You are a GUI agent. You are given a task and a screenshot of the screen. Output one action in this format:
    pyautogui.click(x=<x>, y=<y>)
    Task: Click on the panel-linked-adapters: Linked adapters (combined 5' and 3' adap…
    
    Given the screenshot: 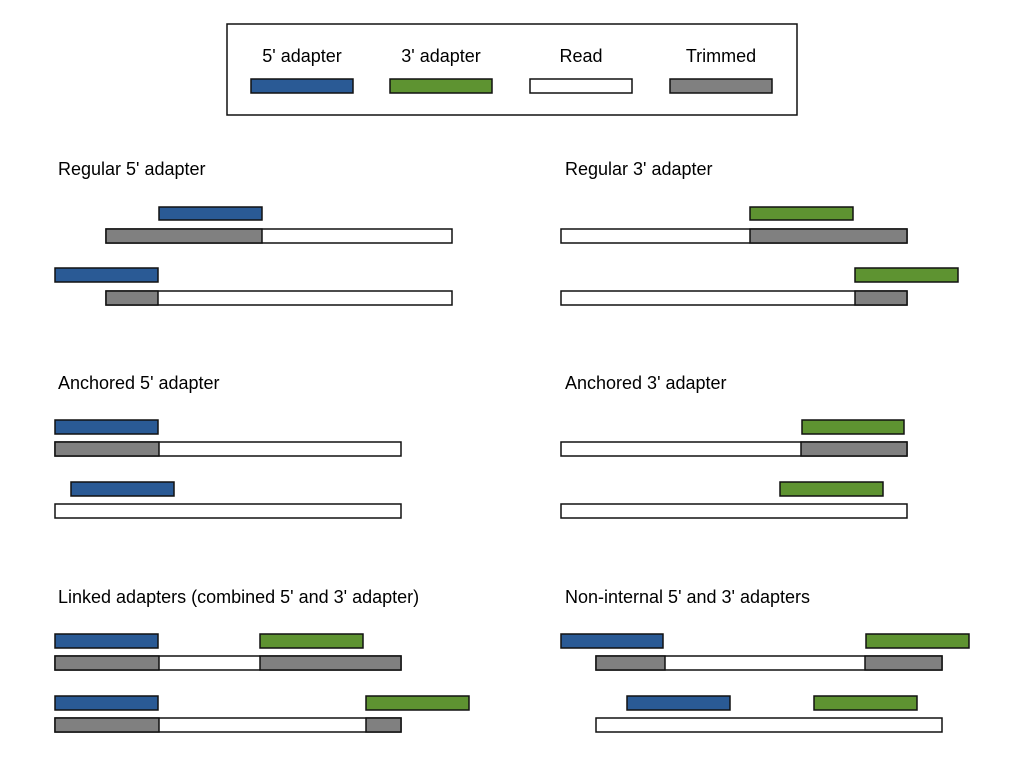 What is the action you would take?
    pyautogui.click(x=262, y=660)
    